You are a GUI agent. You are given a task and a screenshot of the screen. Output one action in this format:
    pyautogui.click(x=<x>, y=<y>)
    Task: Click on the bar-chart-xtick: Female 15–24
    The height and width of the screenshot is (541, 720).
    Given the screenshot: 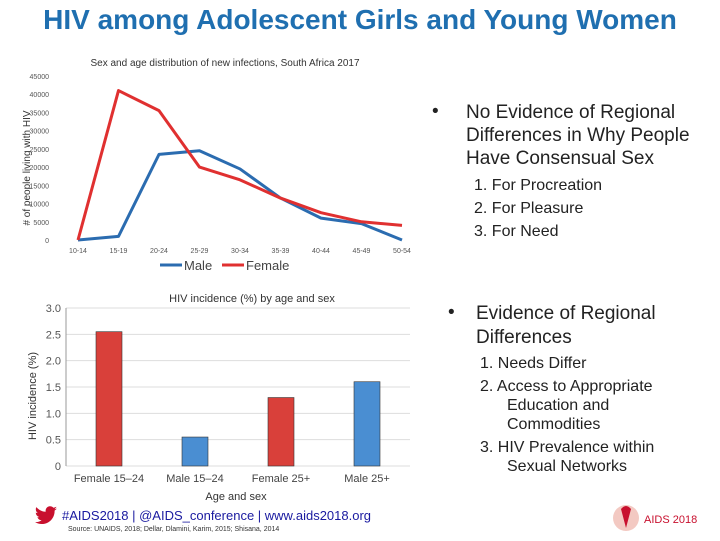 What is the action you would take?
    pyautogui.click(x=109, y=479)
    